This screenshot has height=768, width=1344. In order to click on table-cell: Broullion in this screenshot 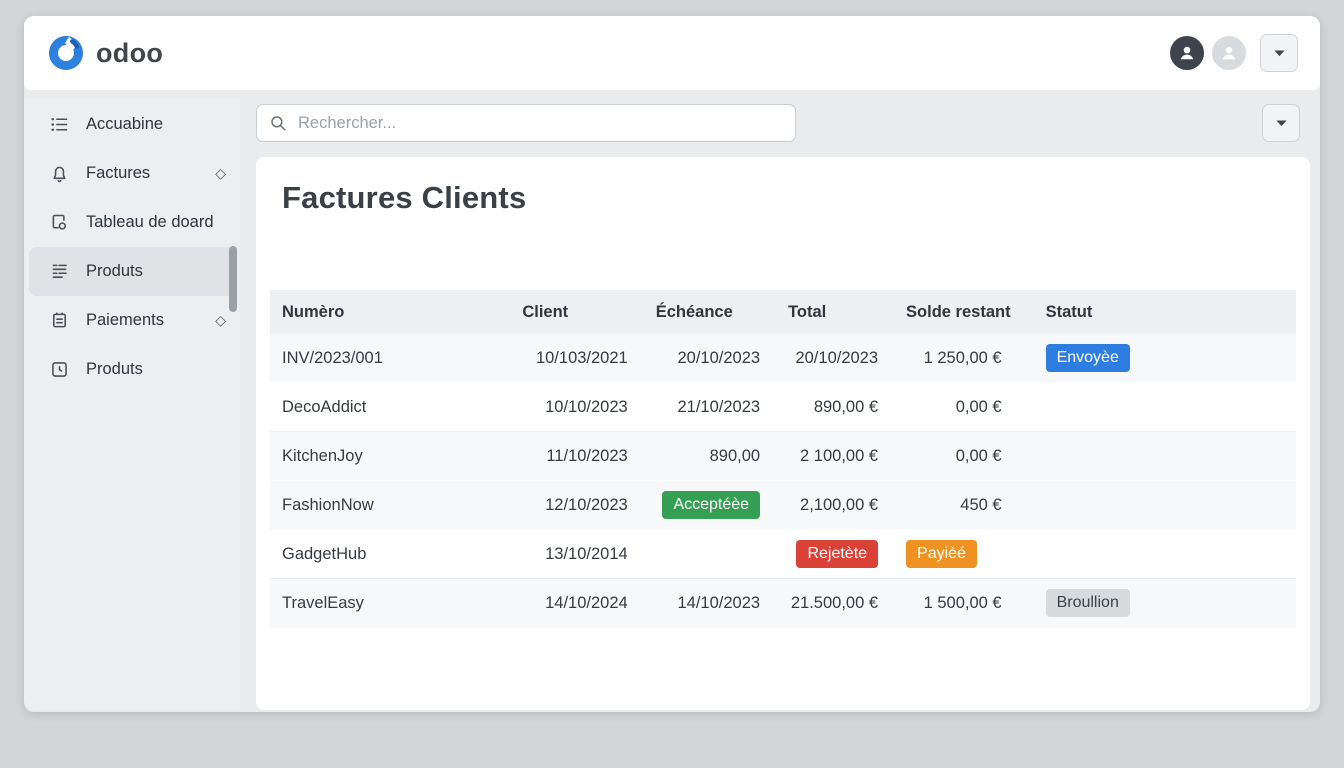, I will do `click(1169, 603)`.